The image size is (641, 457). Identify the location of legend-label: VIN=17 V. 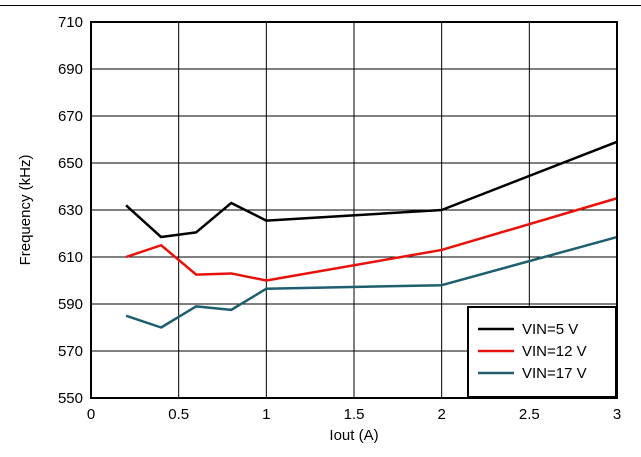
(554, 373).